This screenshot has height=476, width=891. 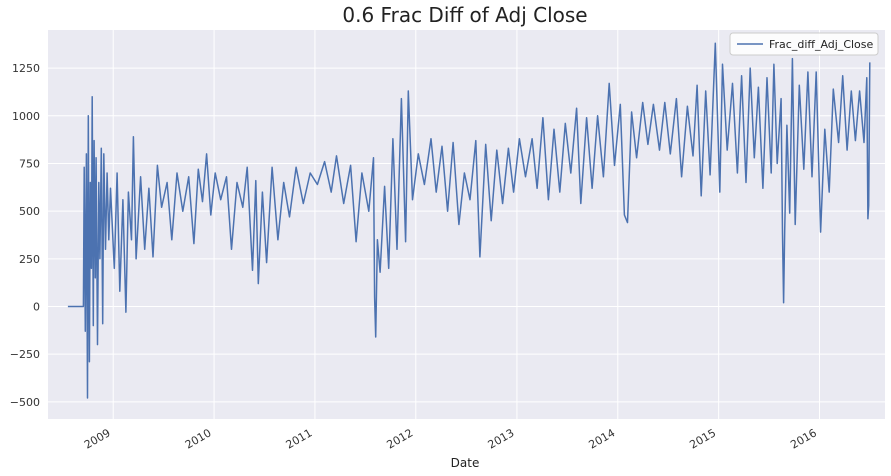 I want to click on y-tick-label: −250, so click(x=25, y=354).